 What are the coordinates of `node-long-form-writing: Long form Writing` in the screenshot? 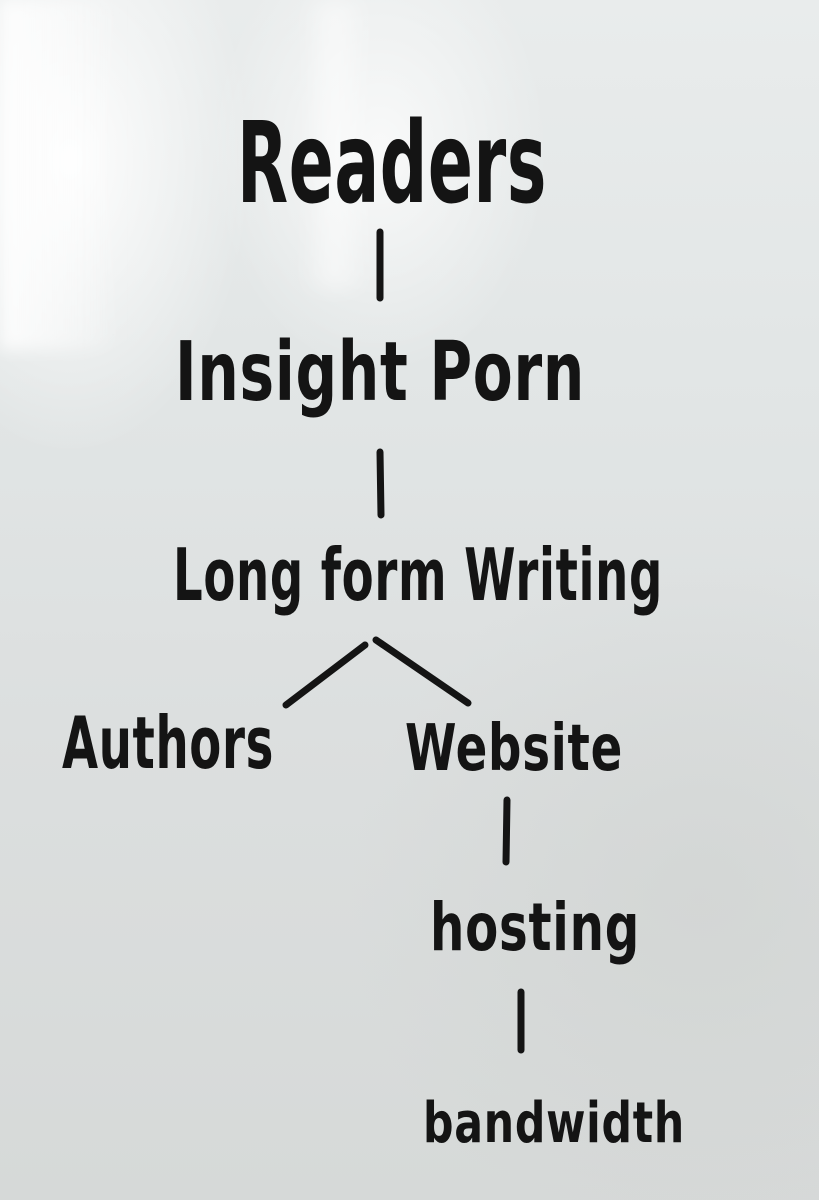 It's located at (418, 575).